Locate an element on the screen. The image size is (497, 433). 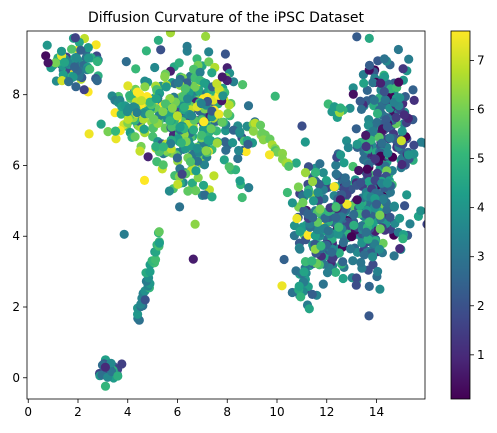
x-tick-label: 12 is located at coordinates (326, 412).